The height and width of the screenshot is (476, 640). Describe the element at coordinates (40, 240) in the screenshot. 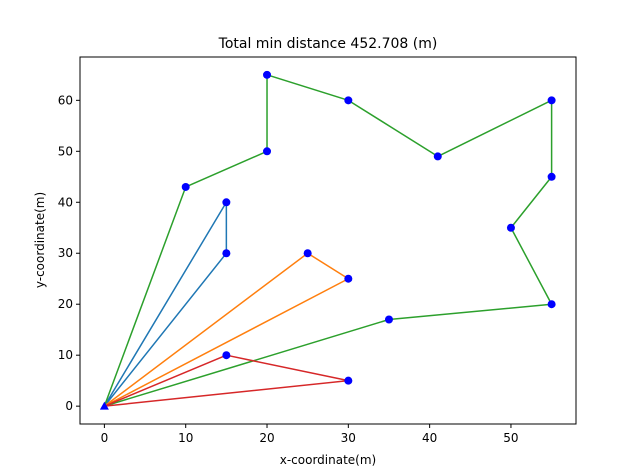

I see `y-axis-label: y-coordinate(m)` at that location.